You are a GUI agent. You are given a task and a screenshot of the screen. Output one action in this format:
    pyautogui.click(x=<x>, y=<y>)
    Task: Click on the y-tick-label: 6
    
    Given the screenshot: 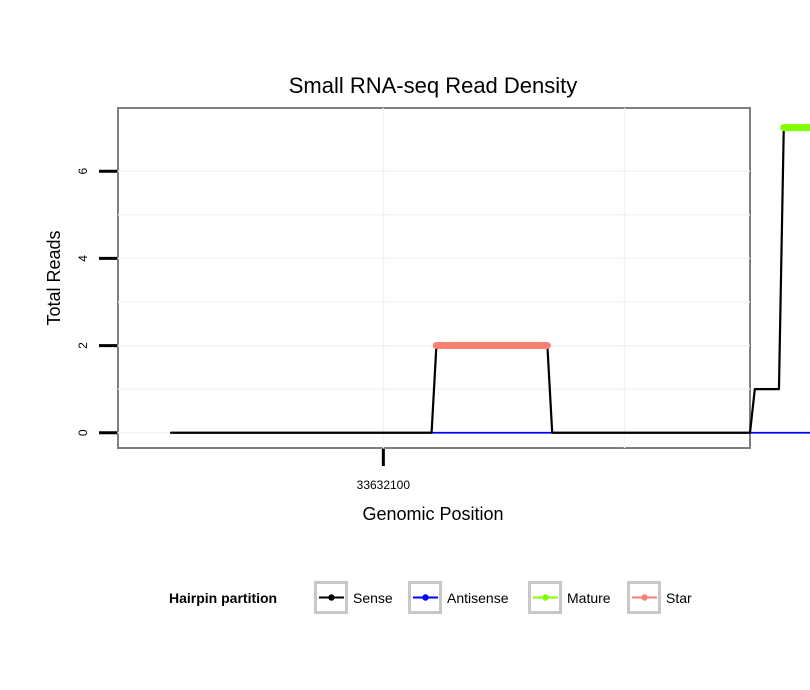 What is the action you would take?
    pyautogui.click(x=83, y=171)
    